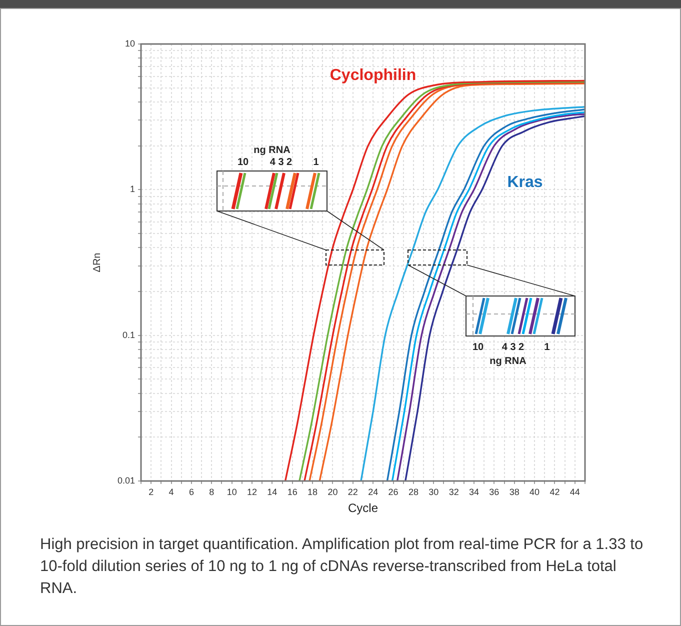 The image size is (681, 626). What do you see at coordinates (413, 491) in the screenshot?
I see `x-tick-label: 28` at bounding box center [413, 491].